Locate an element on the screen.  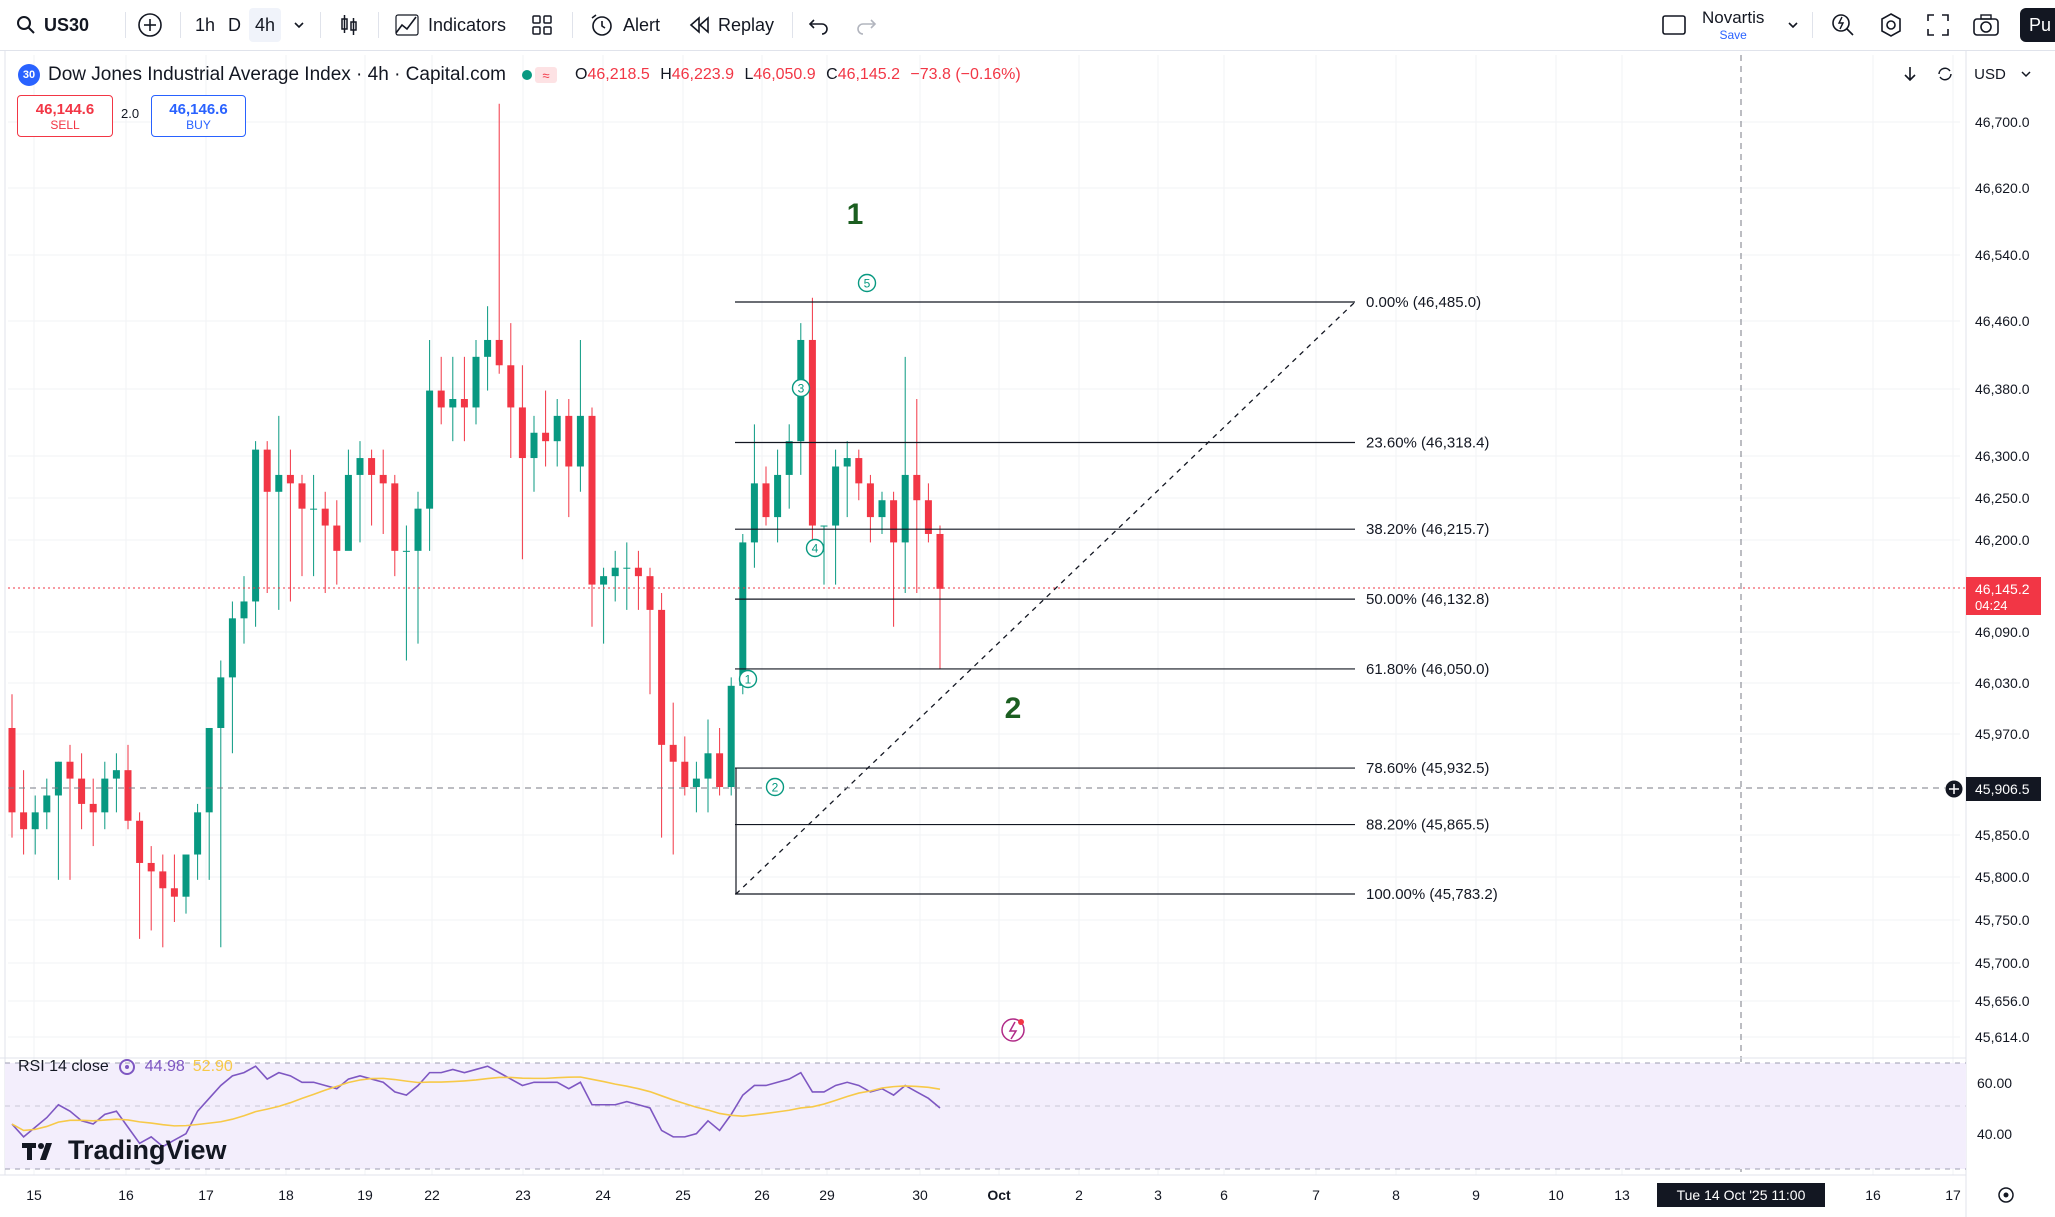
rsi-axis-label: 40.00 is located at coordinates (1994, 1134).